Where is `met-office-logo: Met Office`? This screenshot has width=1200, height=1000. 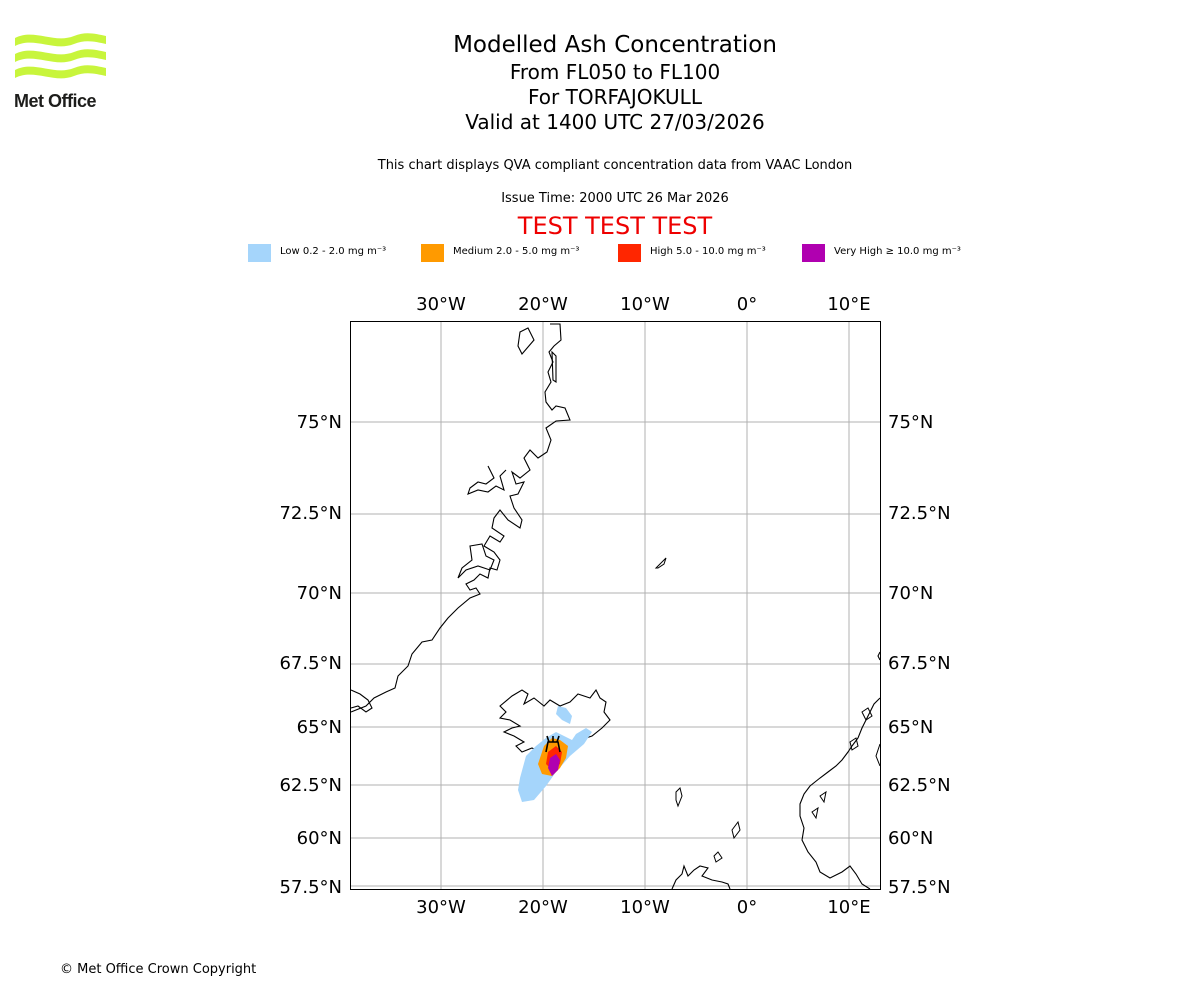 met-office-logo: Met Office is located at coordinates (61, 72).